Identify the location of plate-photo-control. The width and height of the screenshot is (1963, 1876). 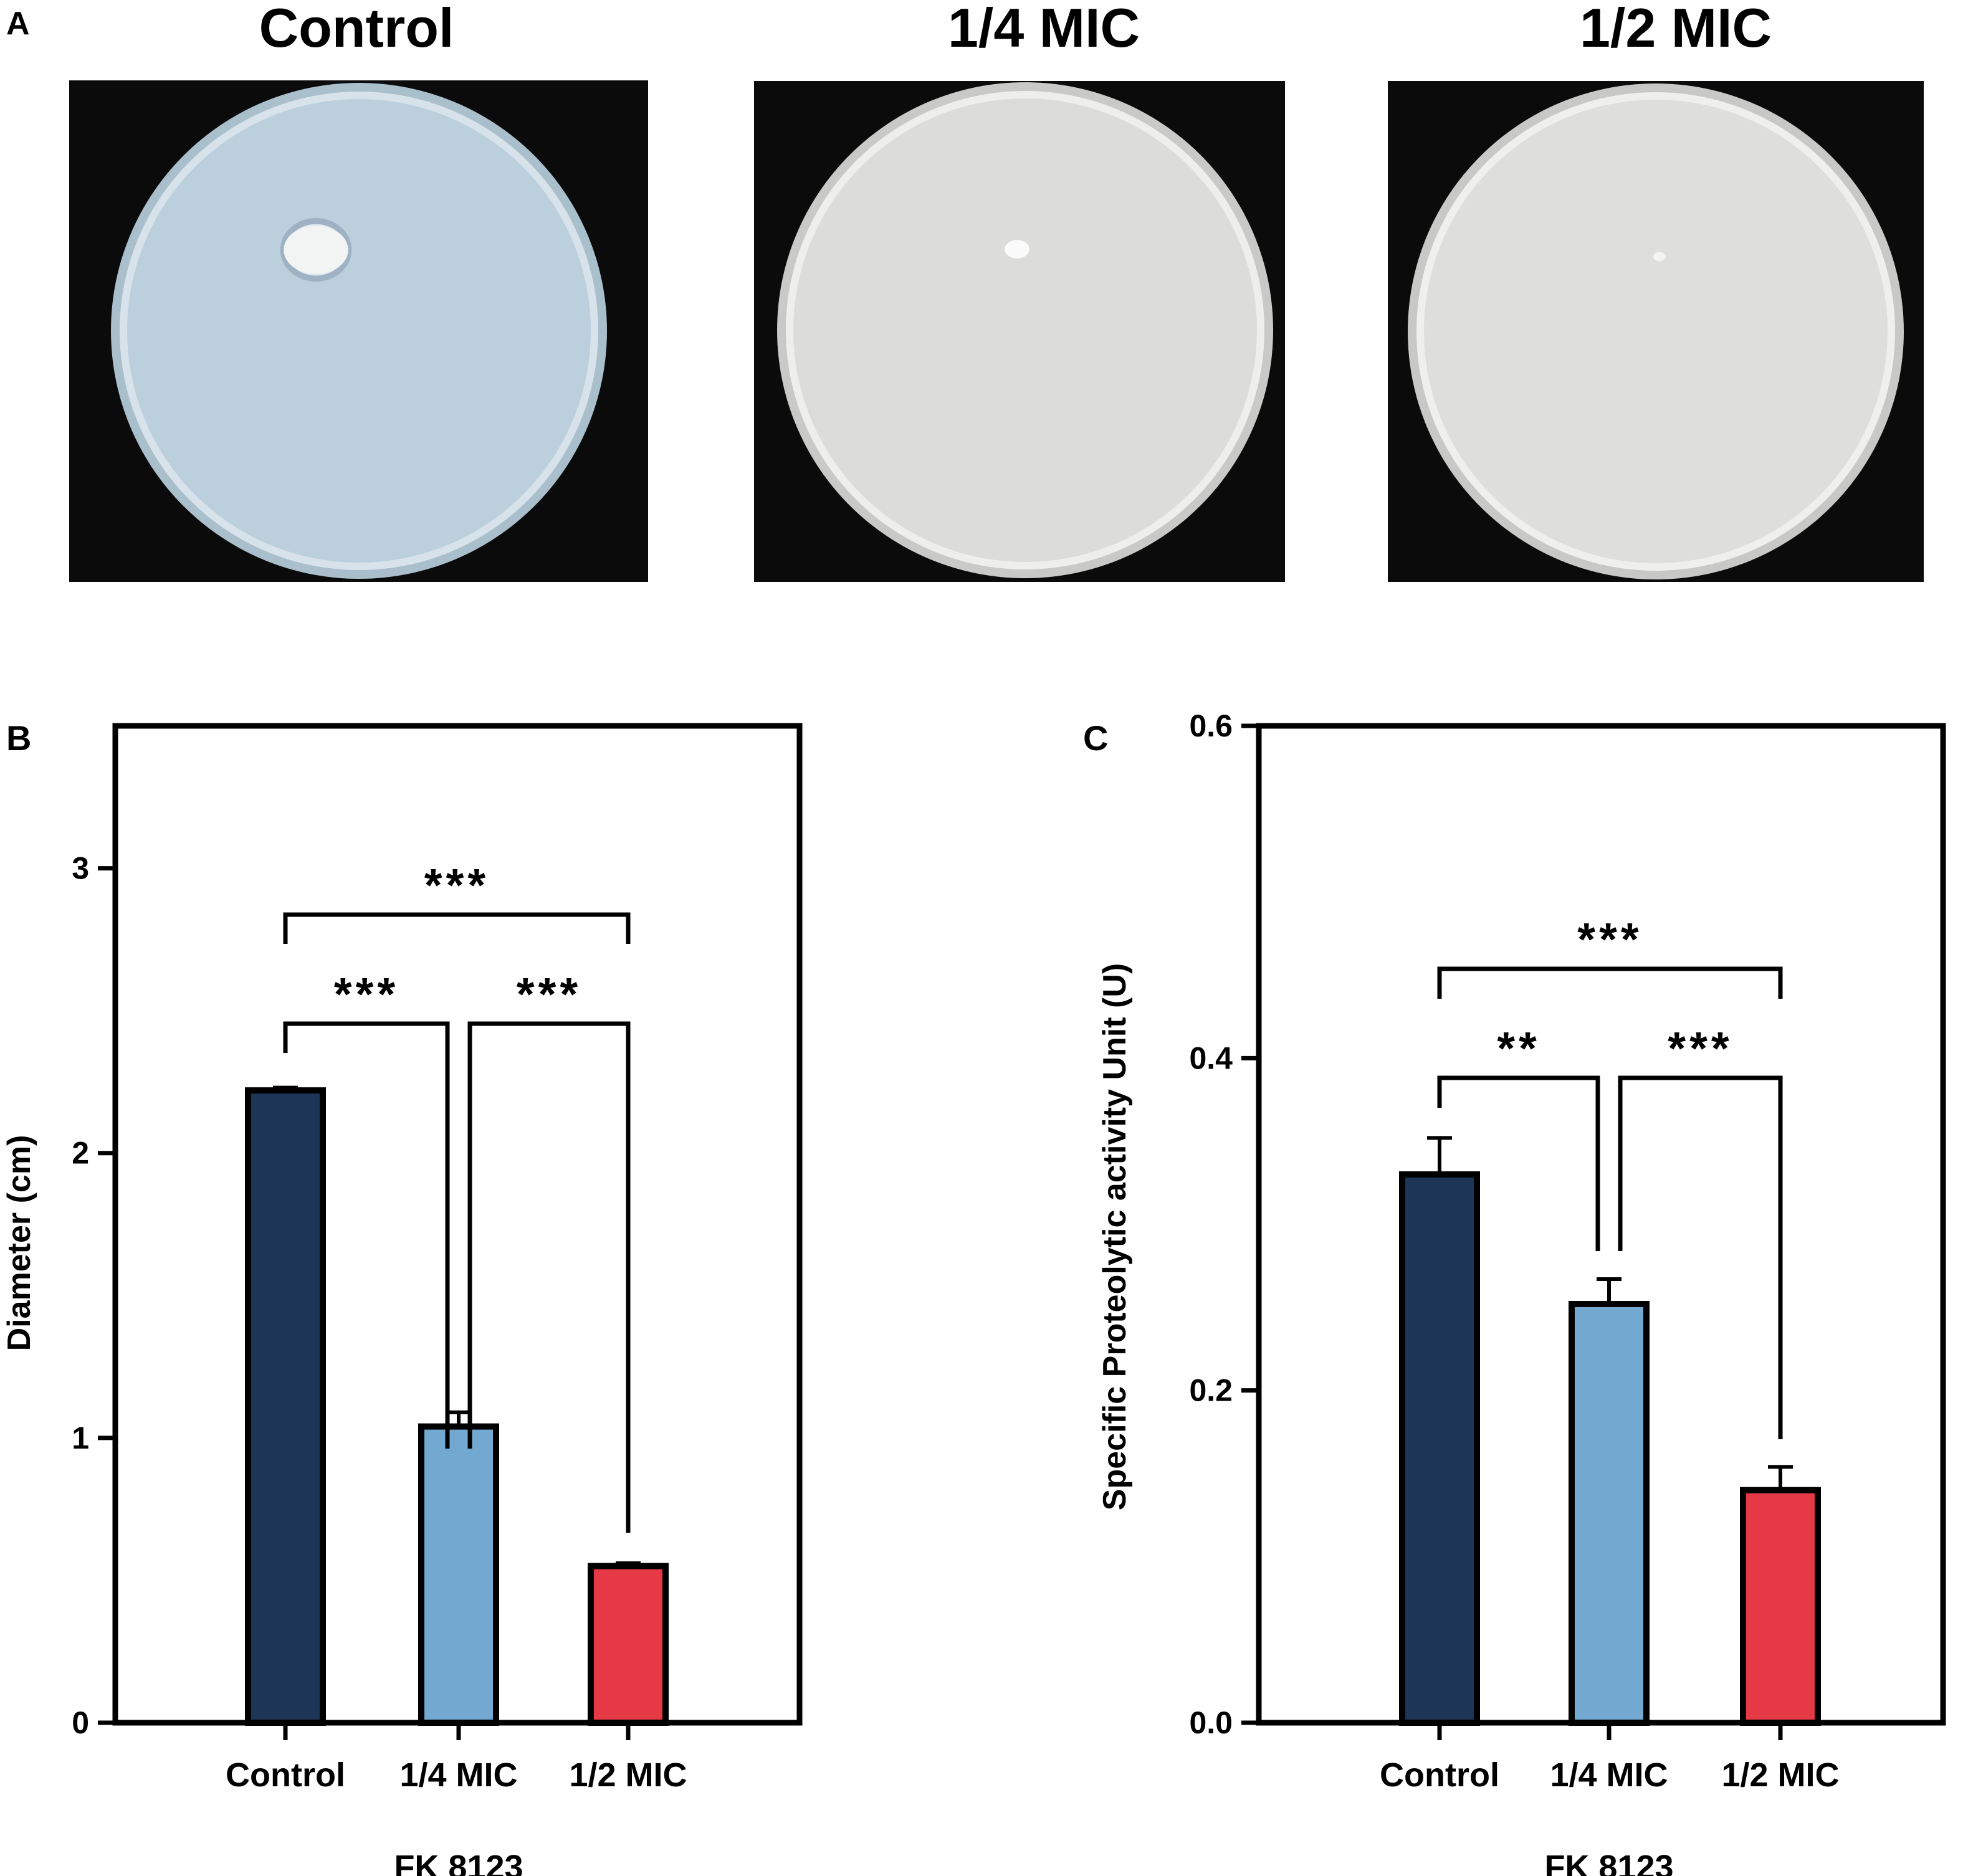
(358, 331).